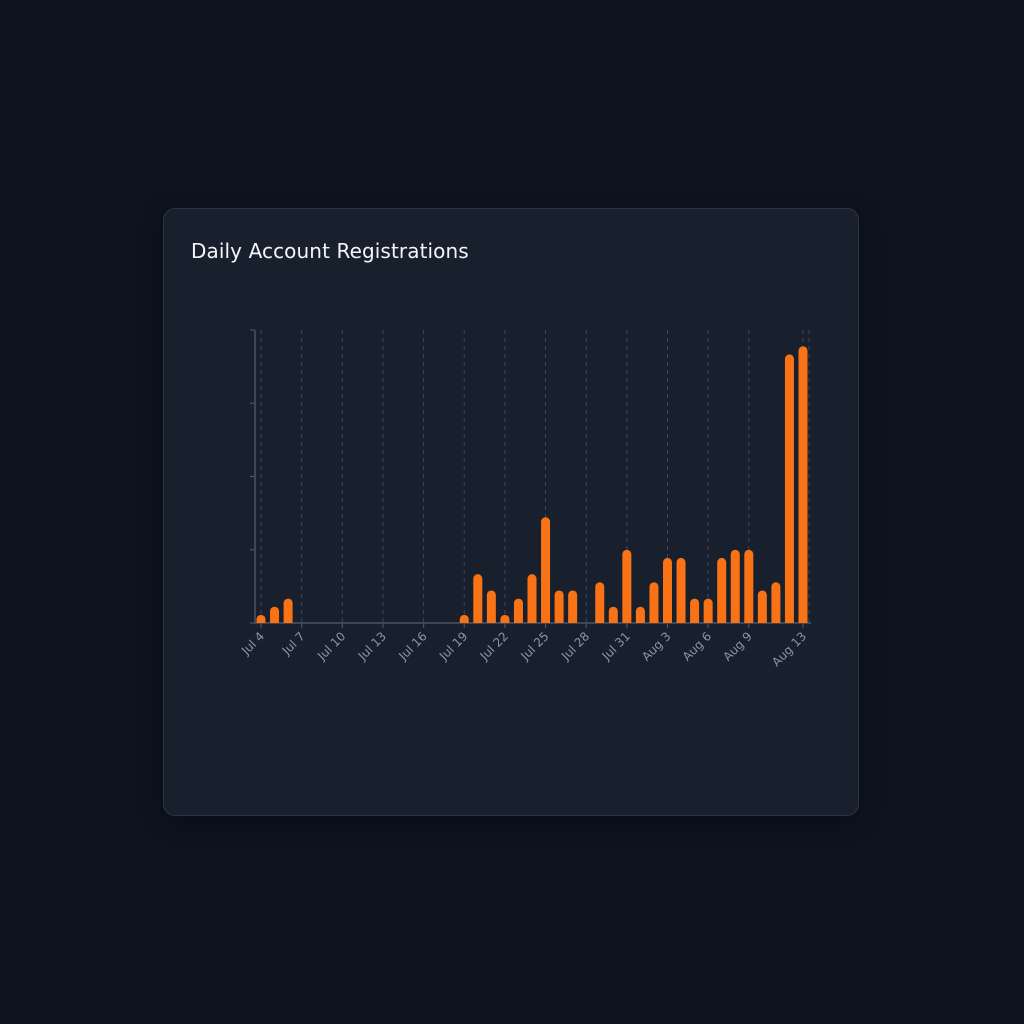 The height and width of the screenshot is (1024, 1024). Describe the element at coordinates (697, 646) in the screenshot. I see `x-tick-label: Aug 6` at that location.